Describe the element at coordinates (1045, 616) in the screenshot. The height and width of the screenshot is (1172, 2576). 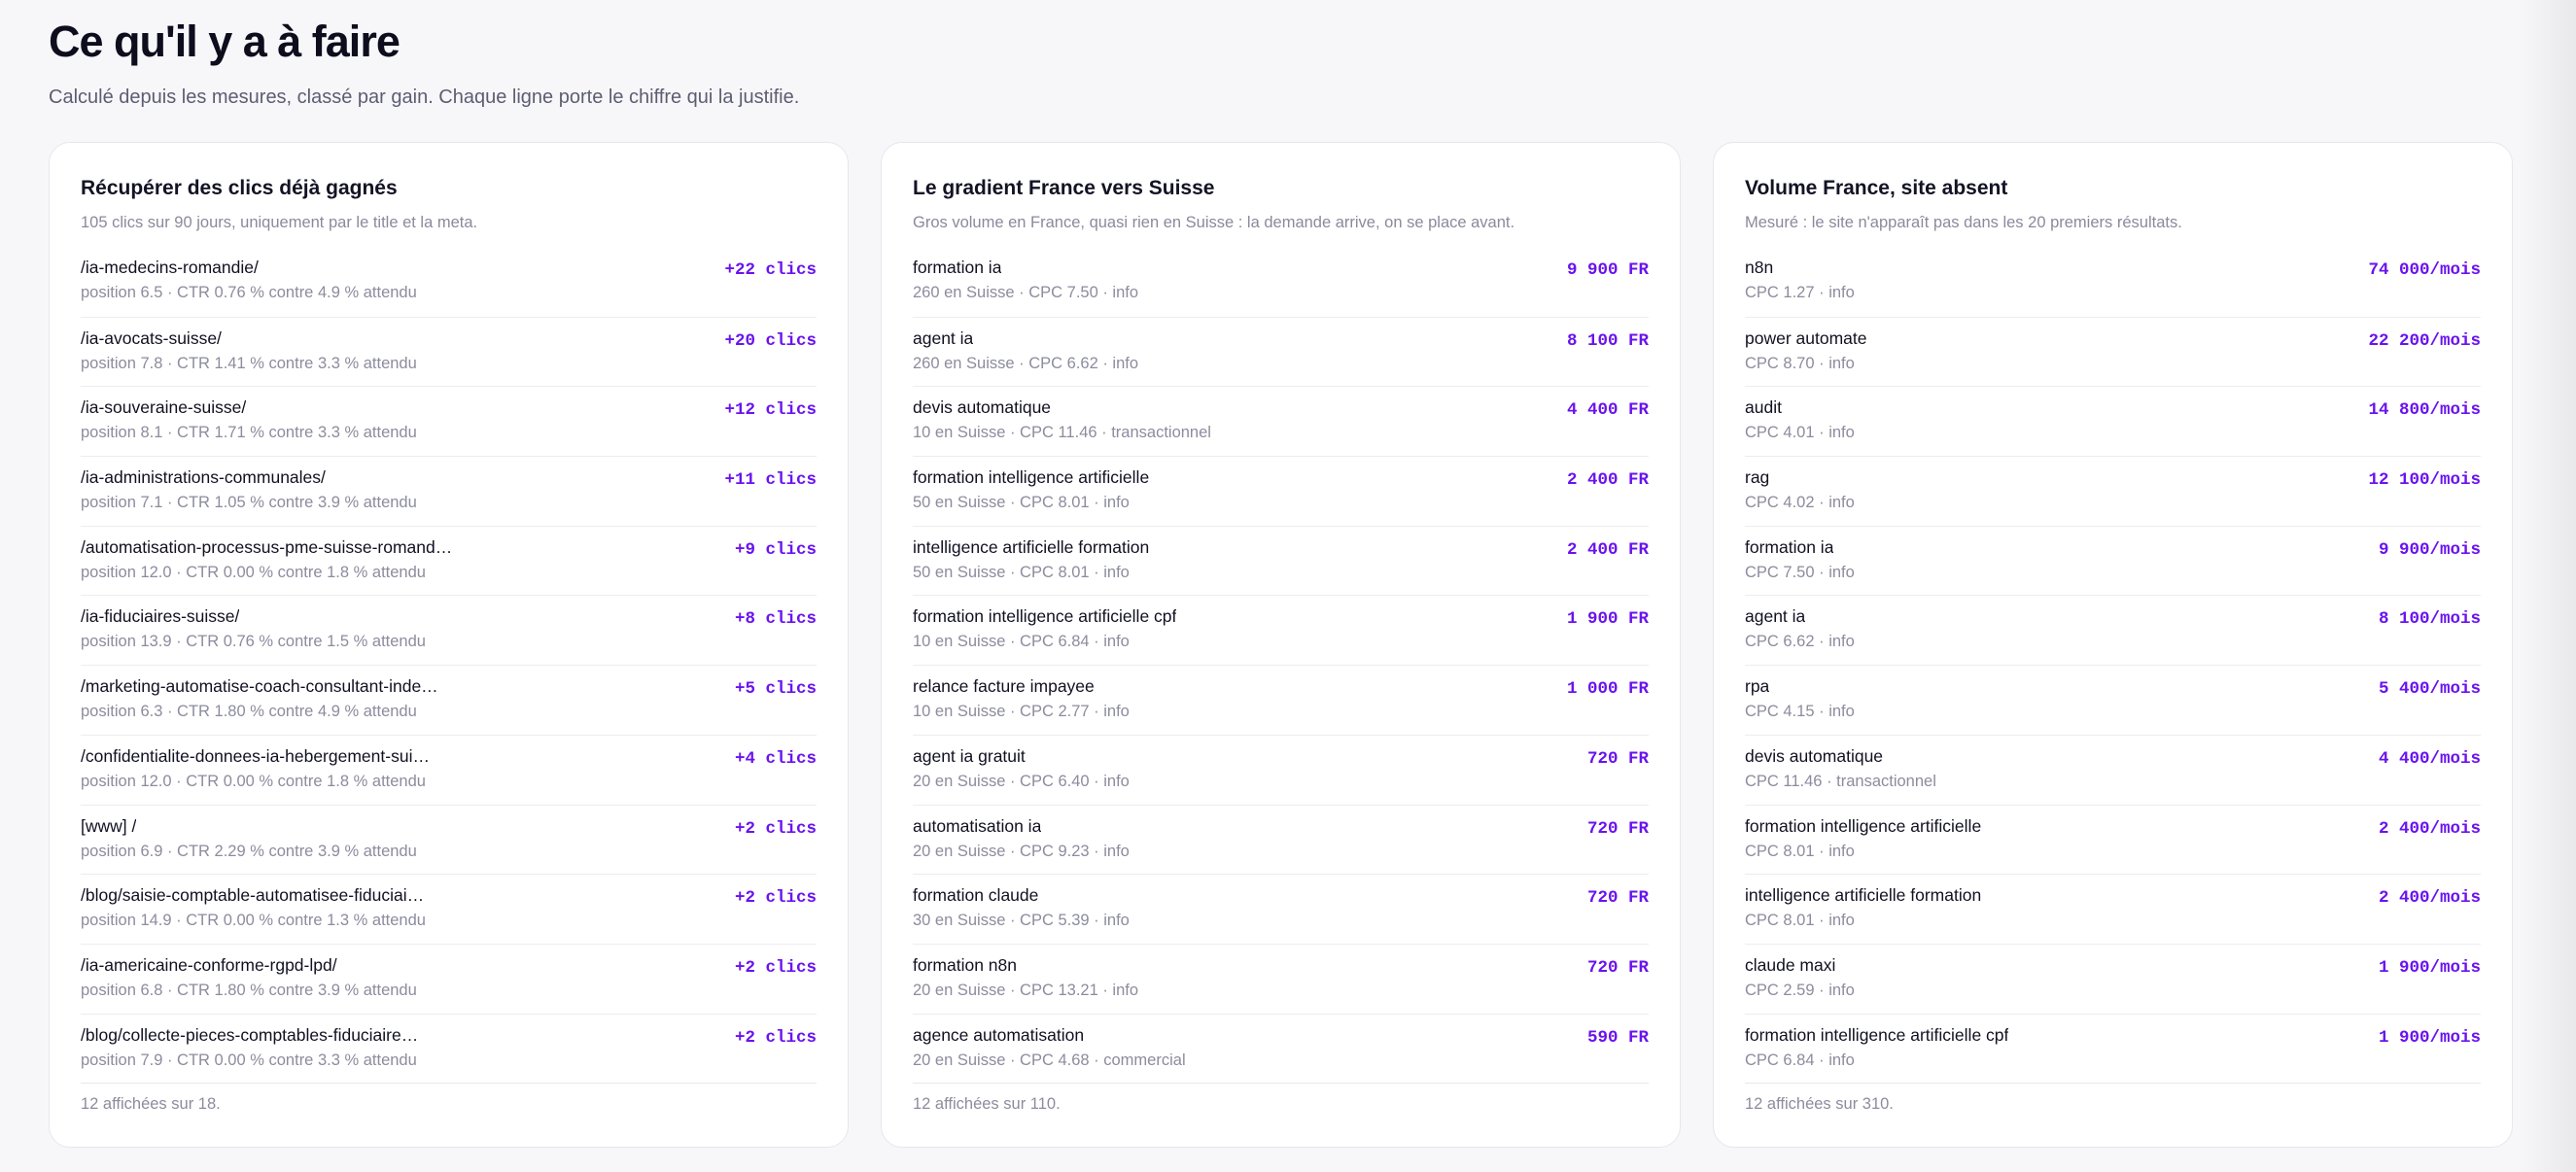
I see `list-item-title: formation intelligence artificielle cpf` at that location.